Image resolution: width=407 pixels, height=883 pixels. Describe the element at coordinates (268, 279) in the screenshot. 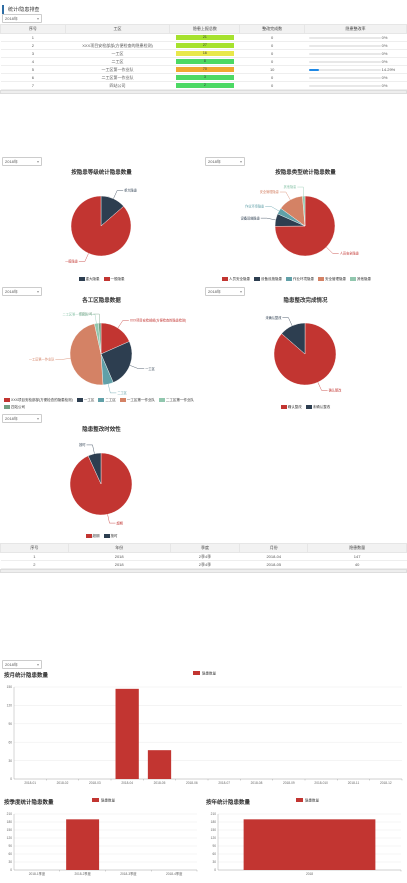

I see `legend-item: 设备设施隐患` at that location.